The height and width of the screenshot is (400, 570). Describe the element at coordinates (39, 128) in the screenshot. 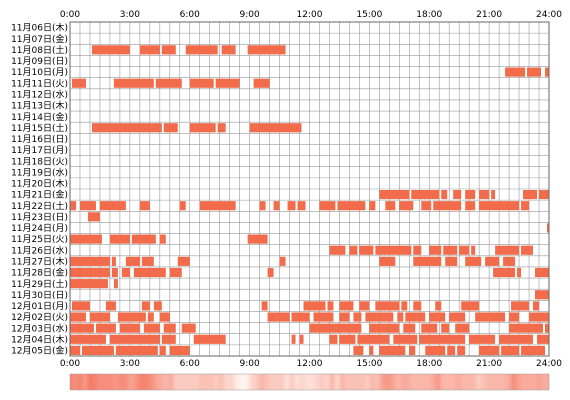

I see `day-label: 11月15日(土)` at that location.